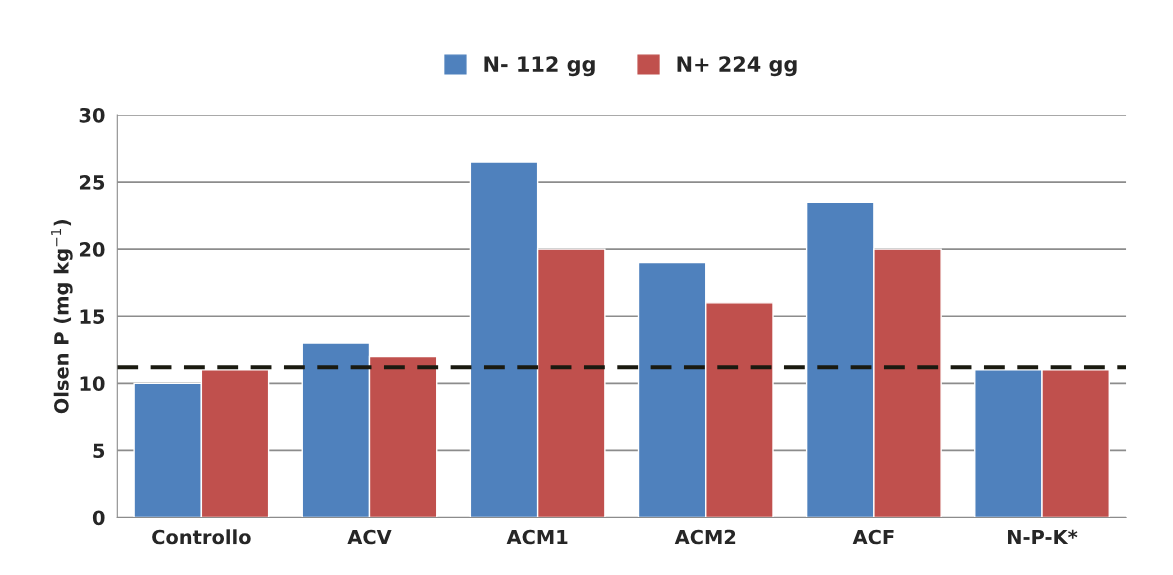 The height and width of the screenshot is (575, 1173). I want to click on x-tick-label: ACM2, so click(705, 537).